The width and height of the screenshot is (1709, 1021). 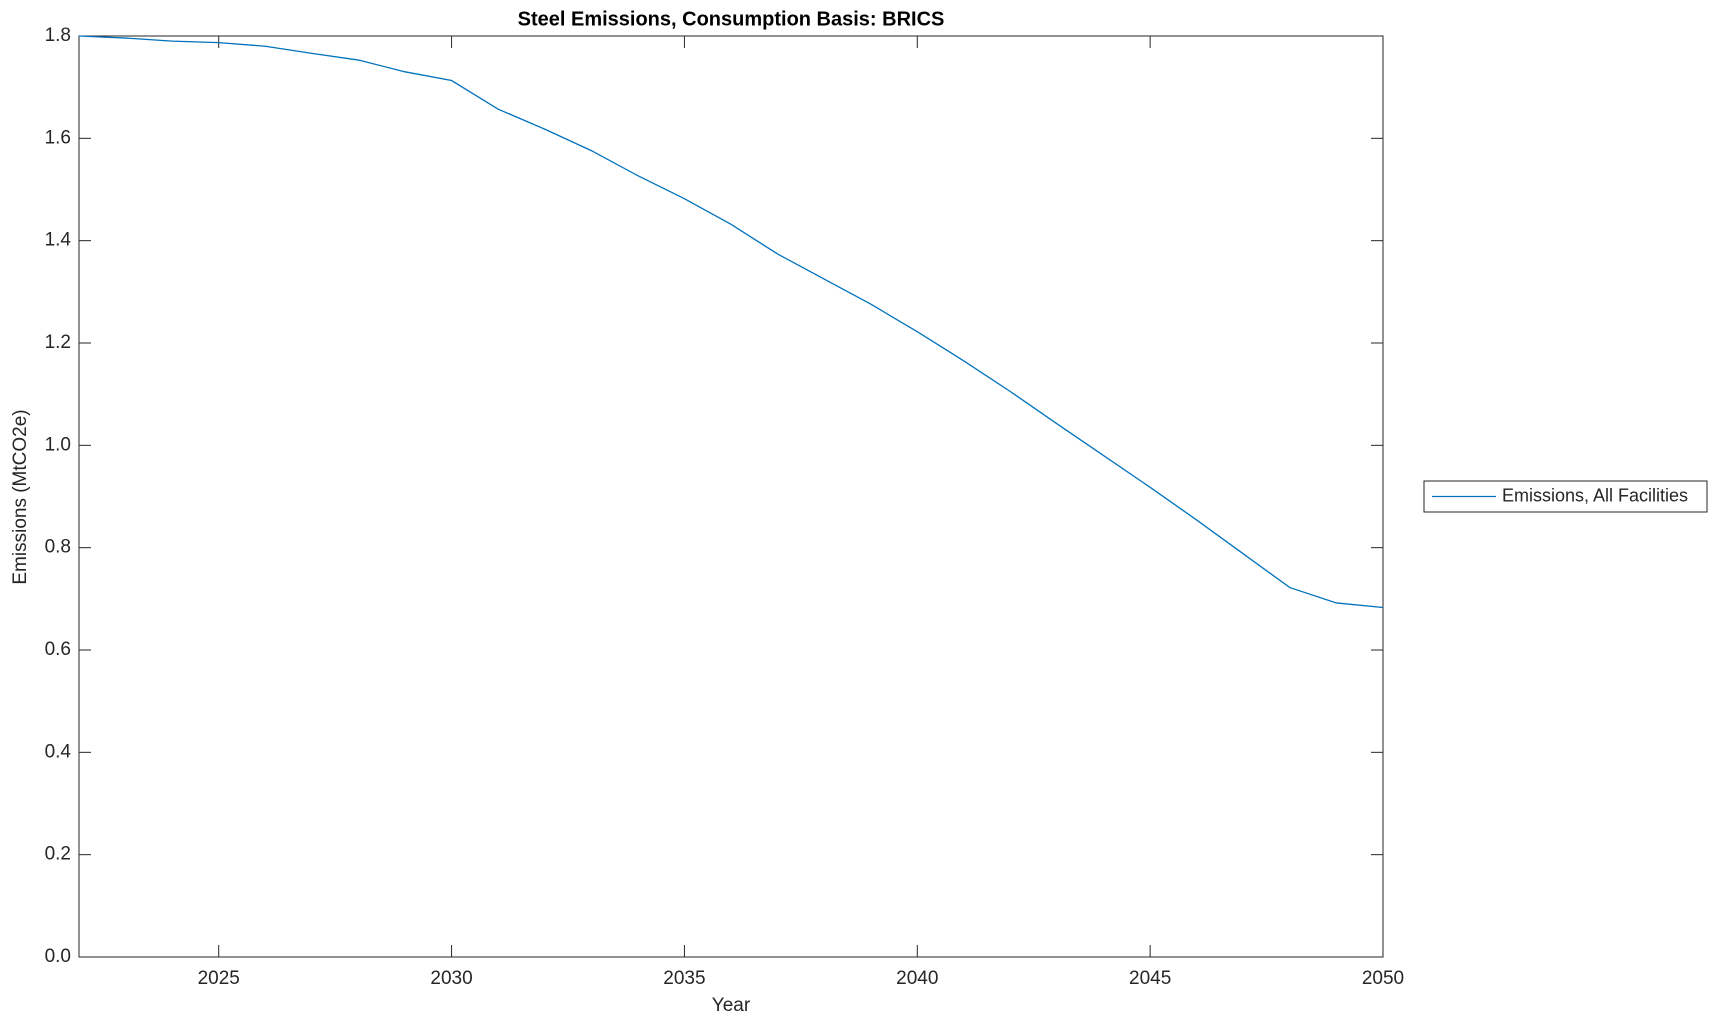 I want to click on y-tick-label: 1.2, so click(x=58, y=342).